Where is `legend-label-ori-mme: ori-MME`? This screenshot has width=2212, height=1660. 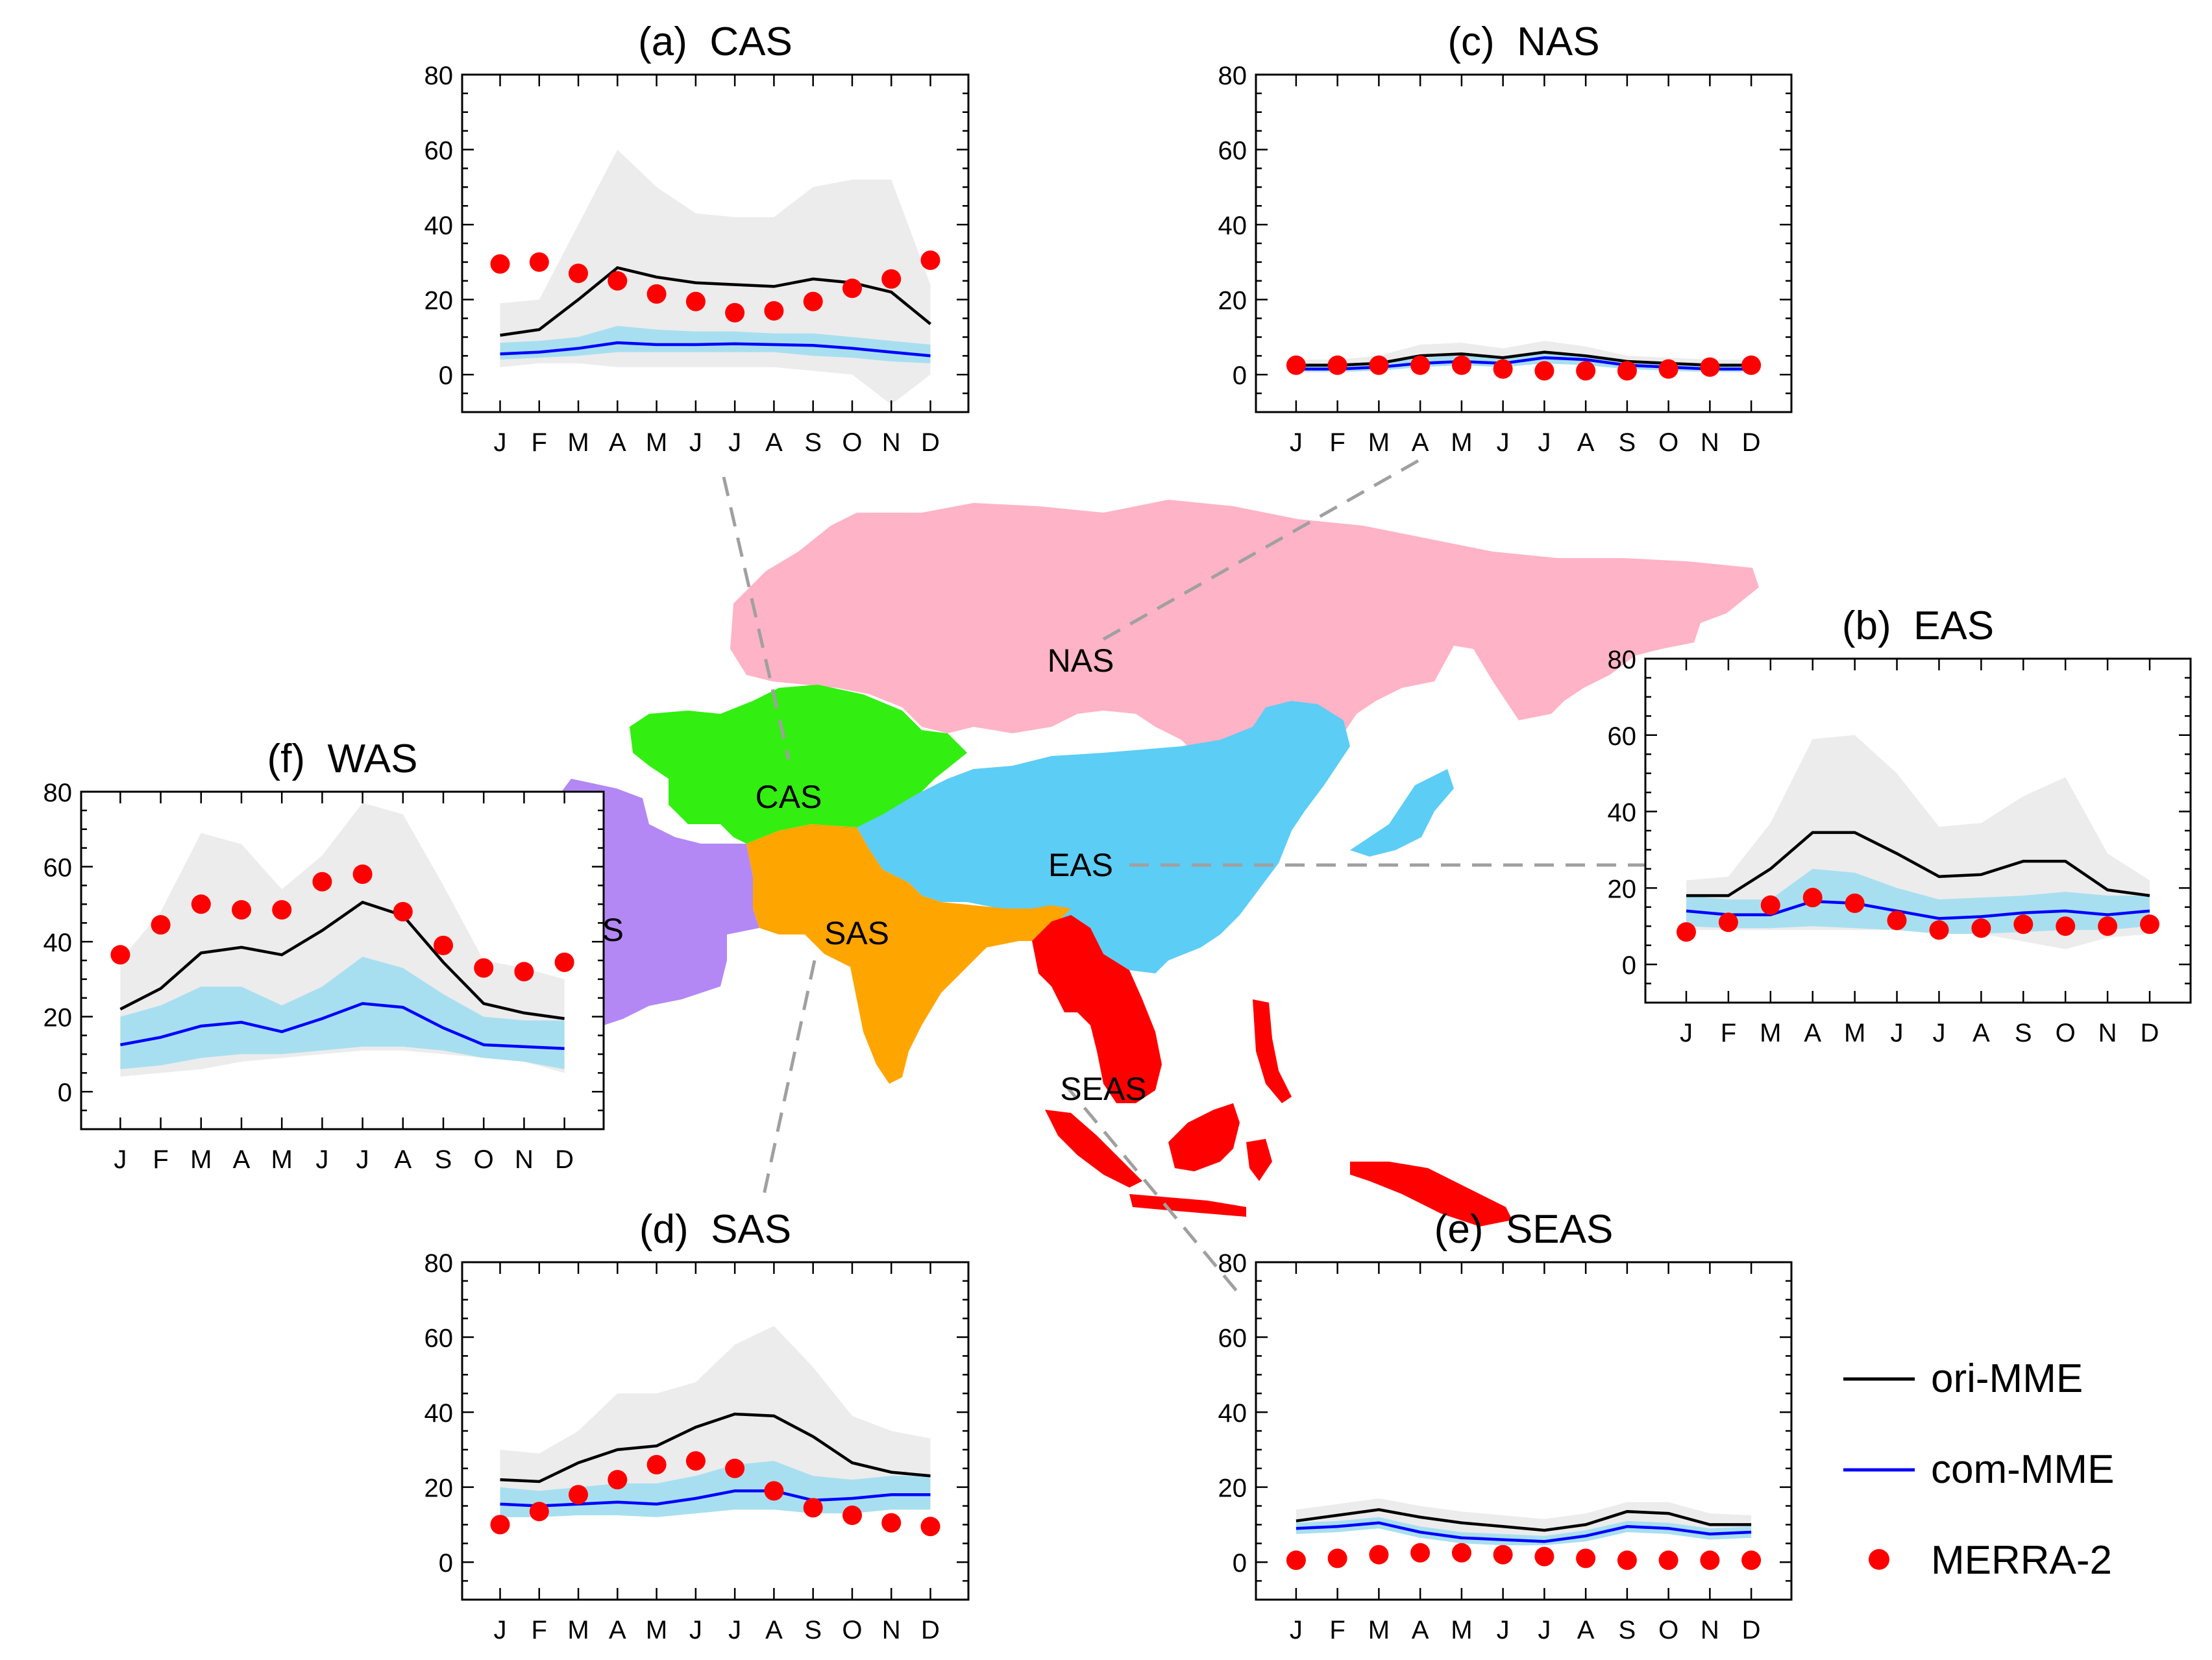 legend-label-ori-mme: ori-MME is located at coordinates (2007, 1378).